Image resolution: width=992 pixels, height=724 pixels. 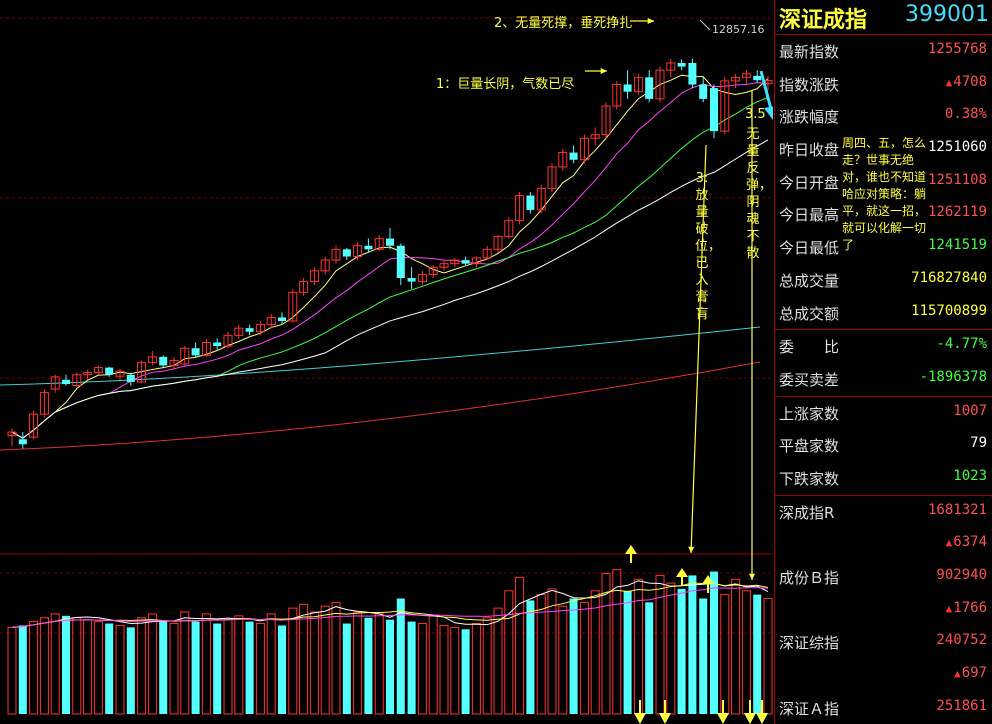 I want to click on quote-value: -1896378, so click(x=953, y=376).